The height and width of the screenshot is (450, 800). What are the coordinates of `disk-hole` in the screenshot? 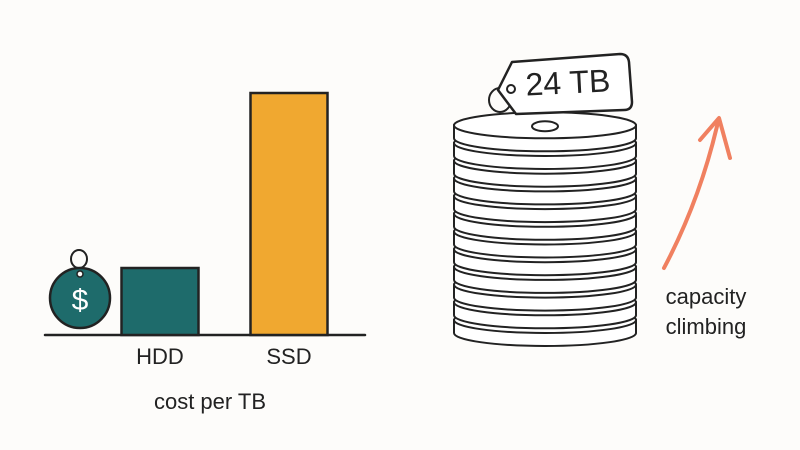 It's located at (545, 126).